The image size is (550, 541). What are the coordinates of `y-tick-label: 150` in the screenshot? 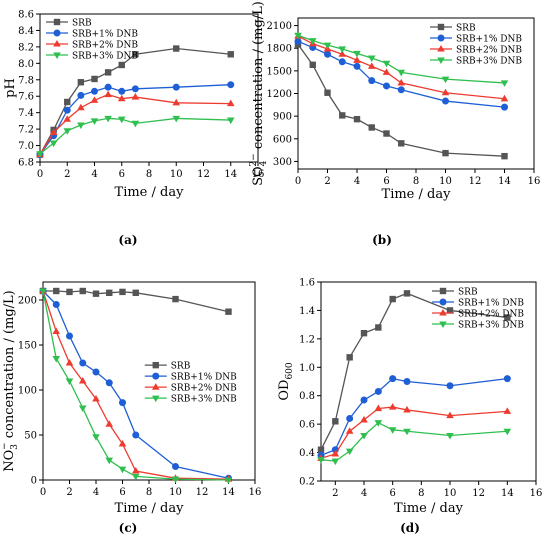 It's located at (27, 346).